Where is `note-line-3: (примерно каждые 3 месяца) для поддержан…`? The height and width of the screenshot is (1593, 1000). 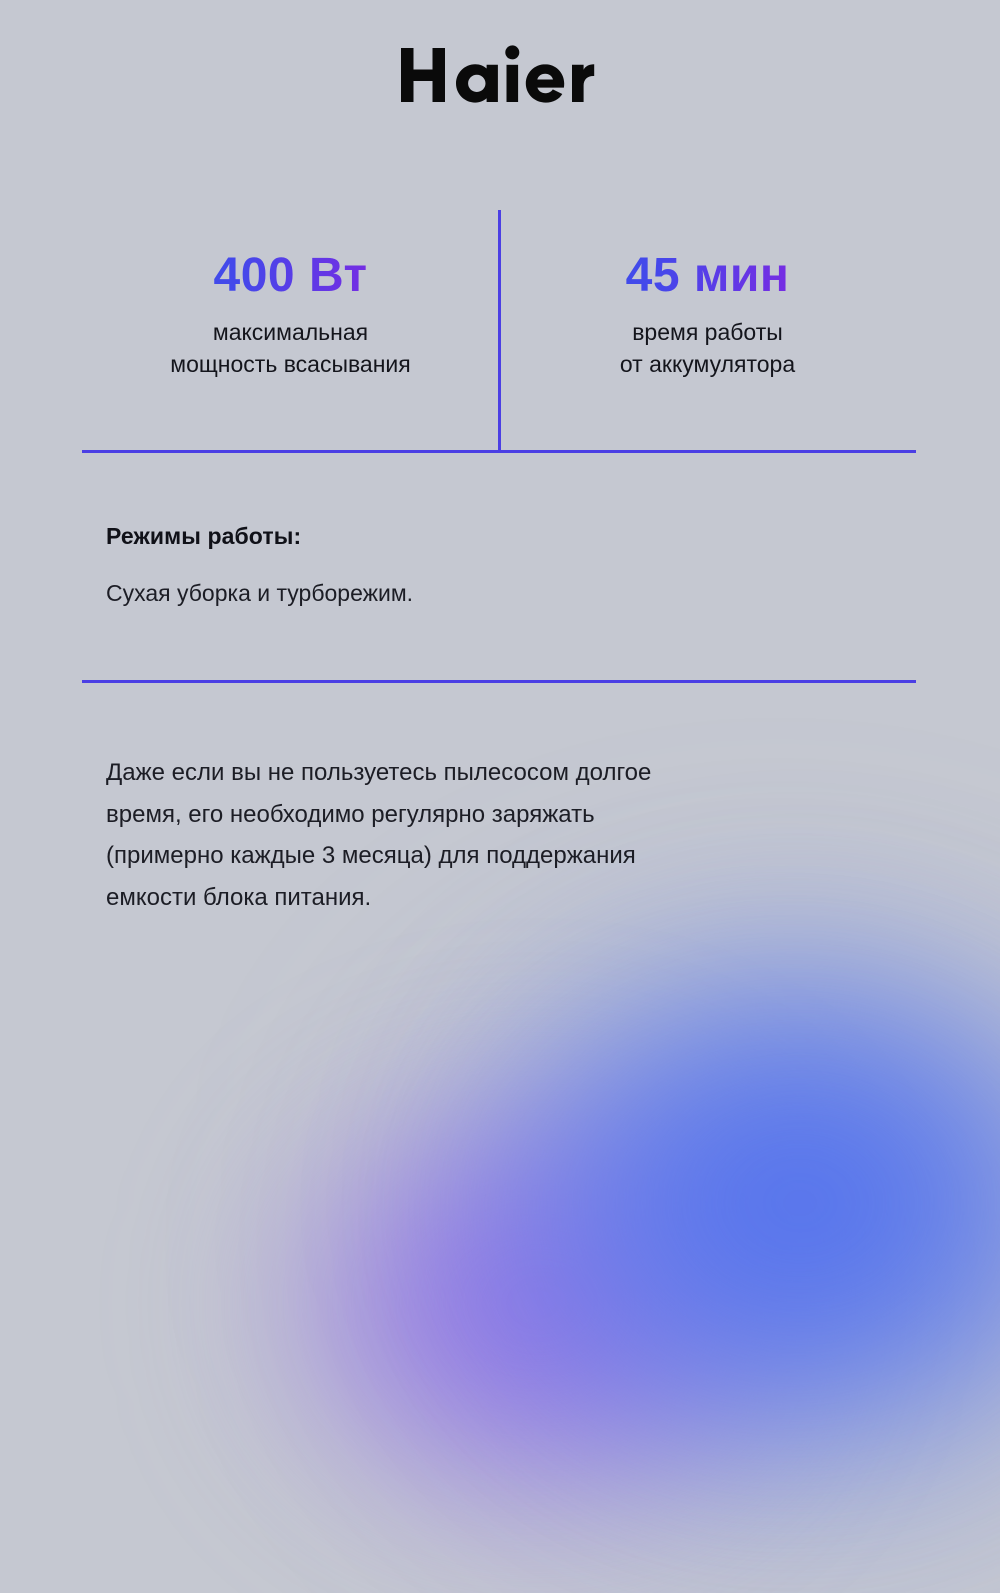 note-line-3: (примерно каждые 3 месяца) для поддержан… is located at coordinates (371, 856).